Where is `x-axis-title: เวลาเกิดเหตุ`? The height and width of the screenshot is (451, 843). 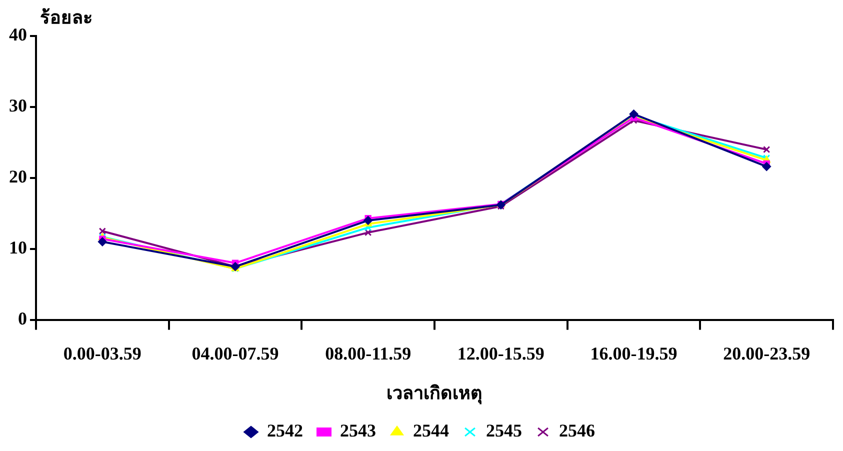
x-axis-title: เวลาเกิดเหตุ is located at coordinates (434, 393).